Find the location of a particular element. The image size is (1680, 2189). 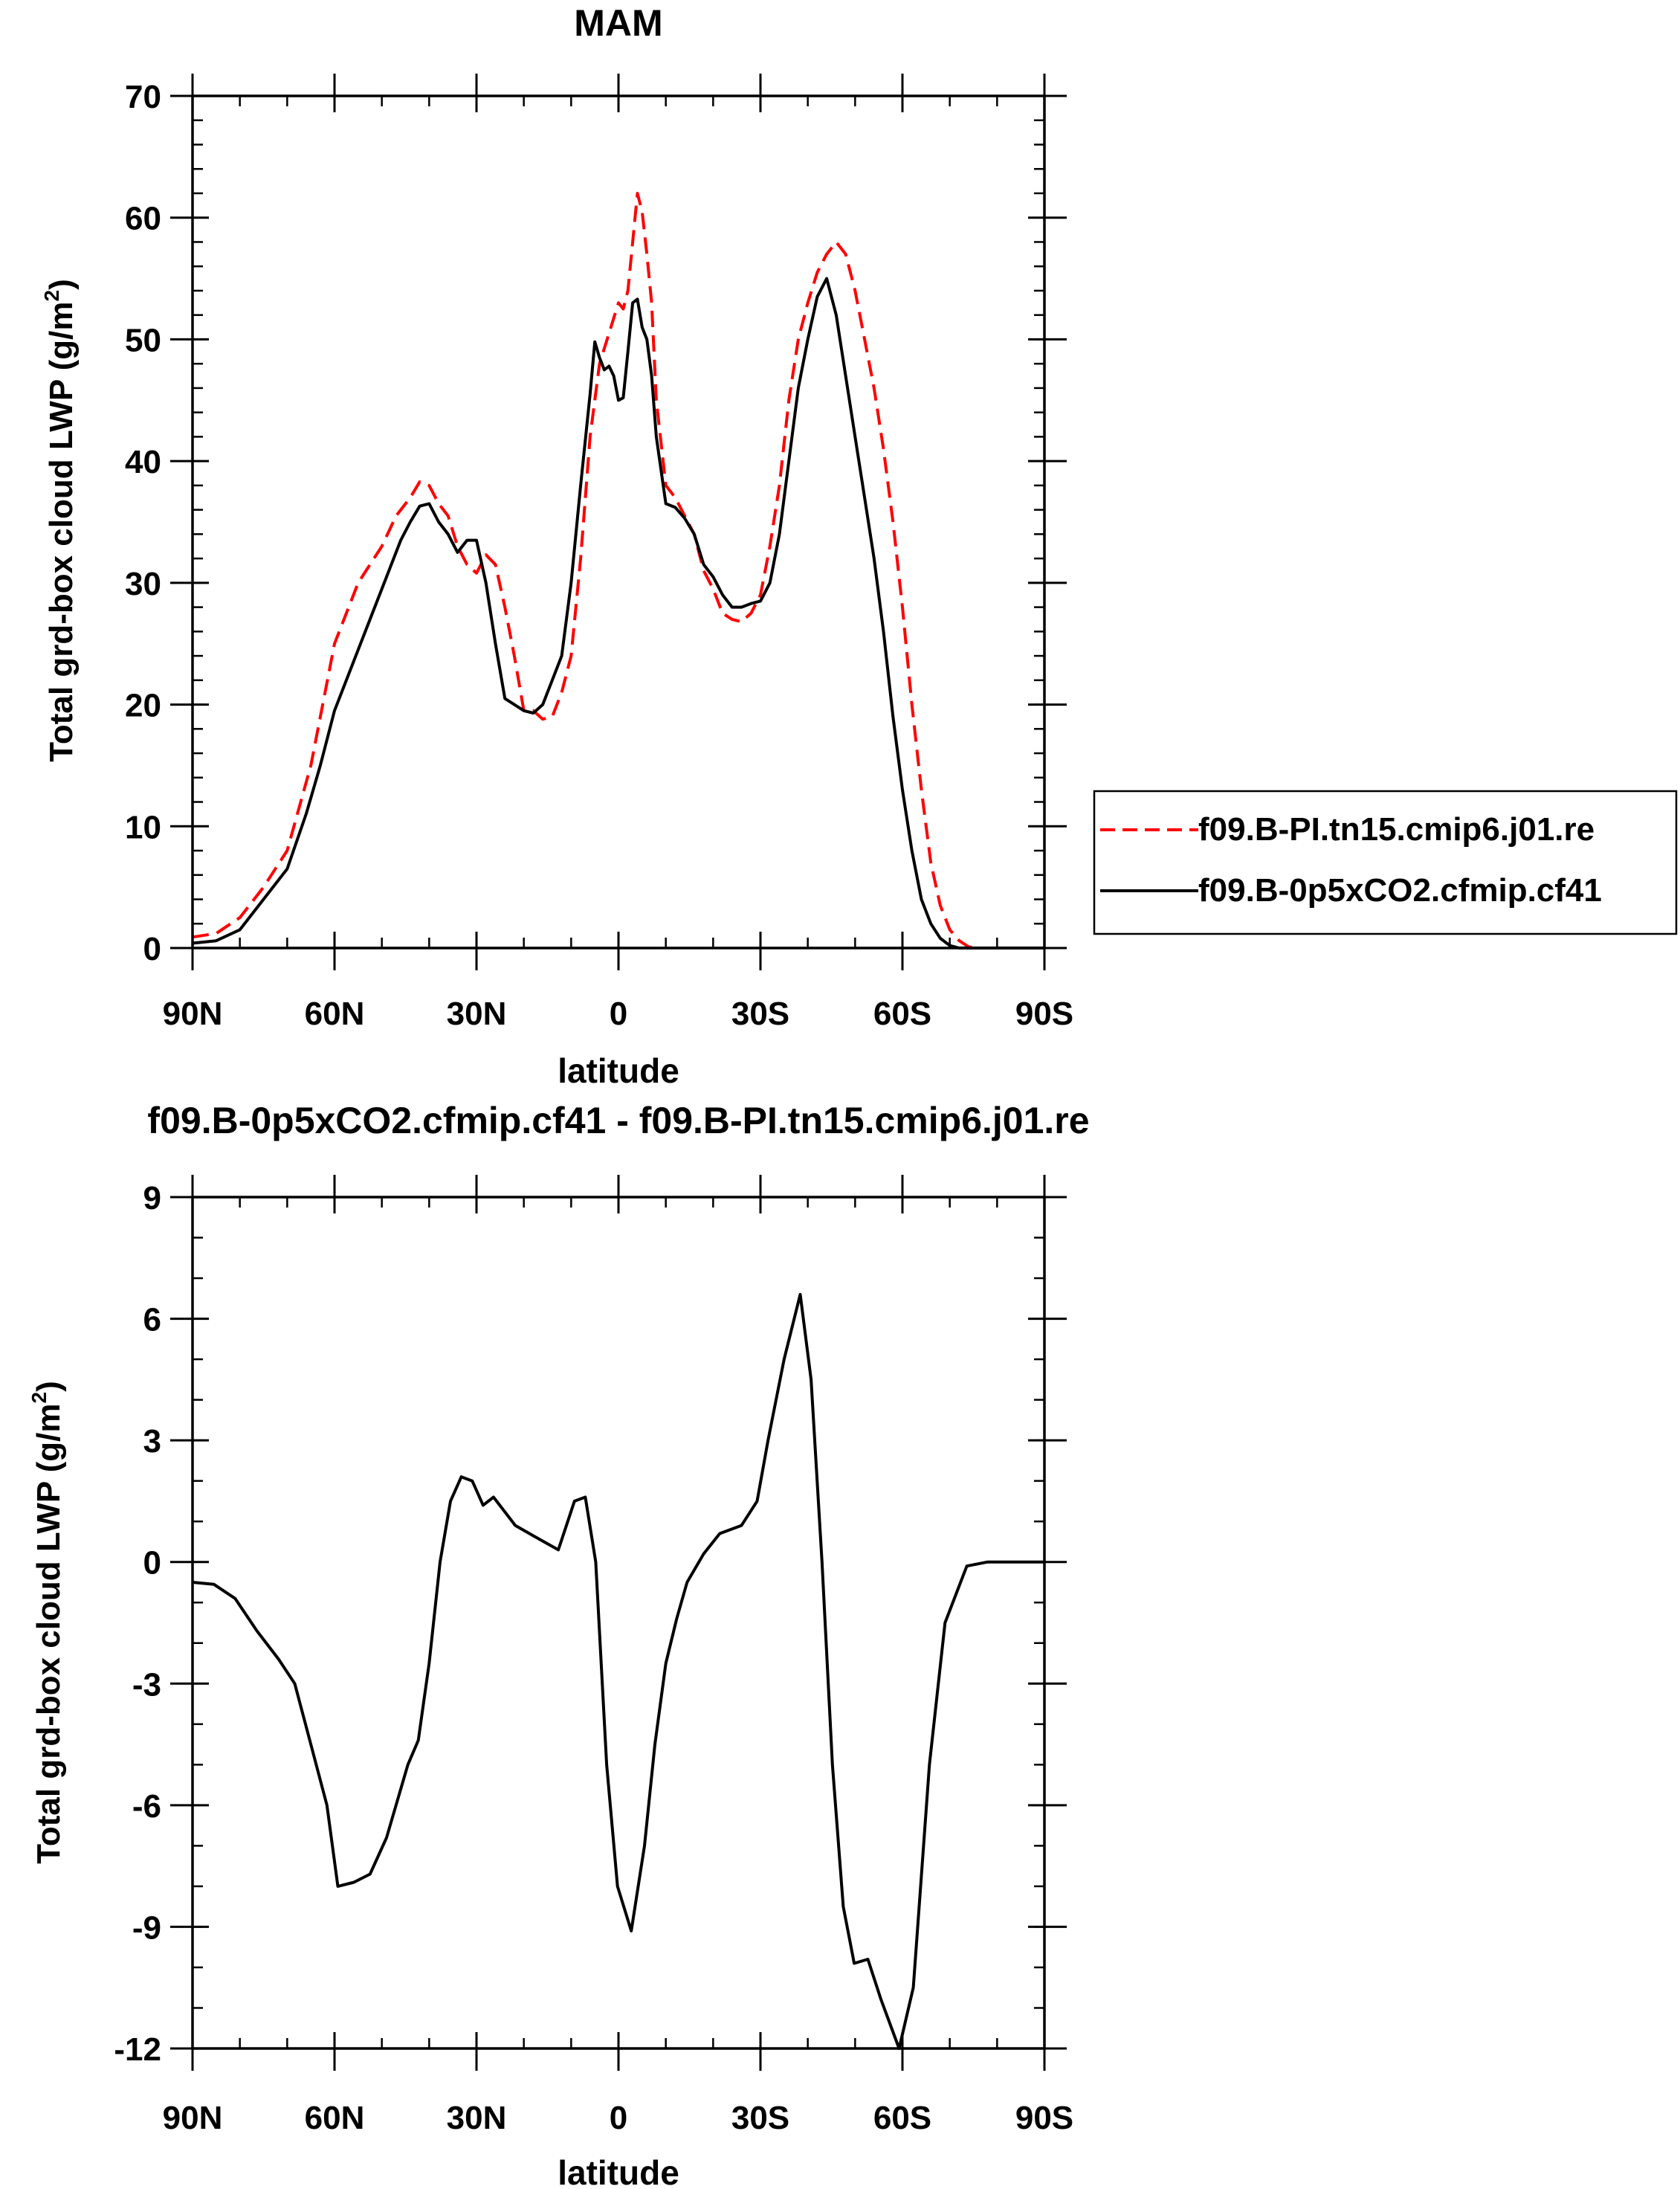

legend-box is located at coordinates (1386, 862).